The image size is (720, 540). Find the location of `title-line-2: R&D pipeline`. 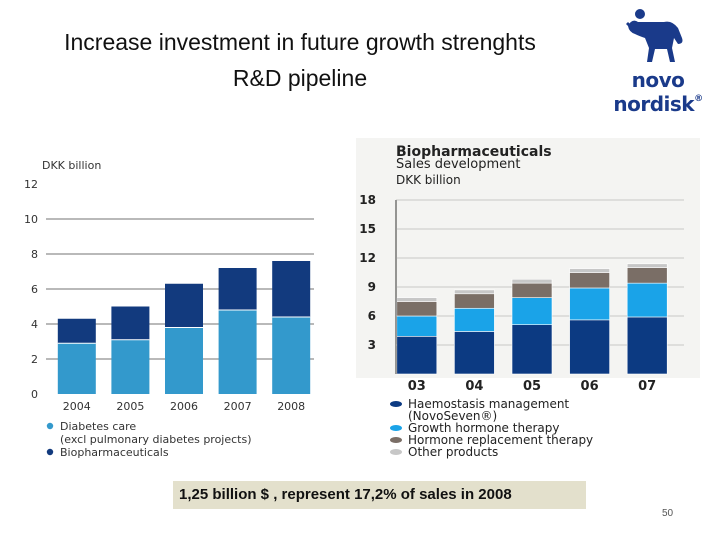

title-line-2: R&D pipeline is located at coordinates (300, 78).